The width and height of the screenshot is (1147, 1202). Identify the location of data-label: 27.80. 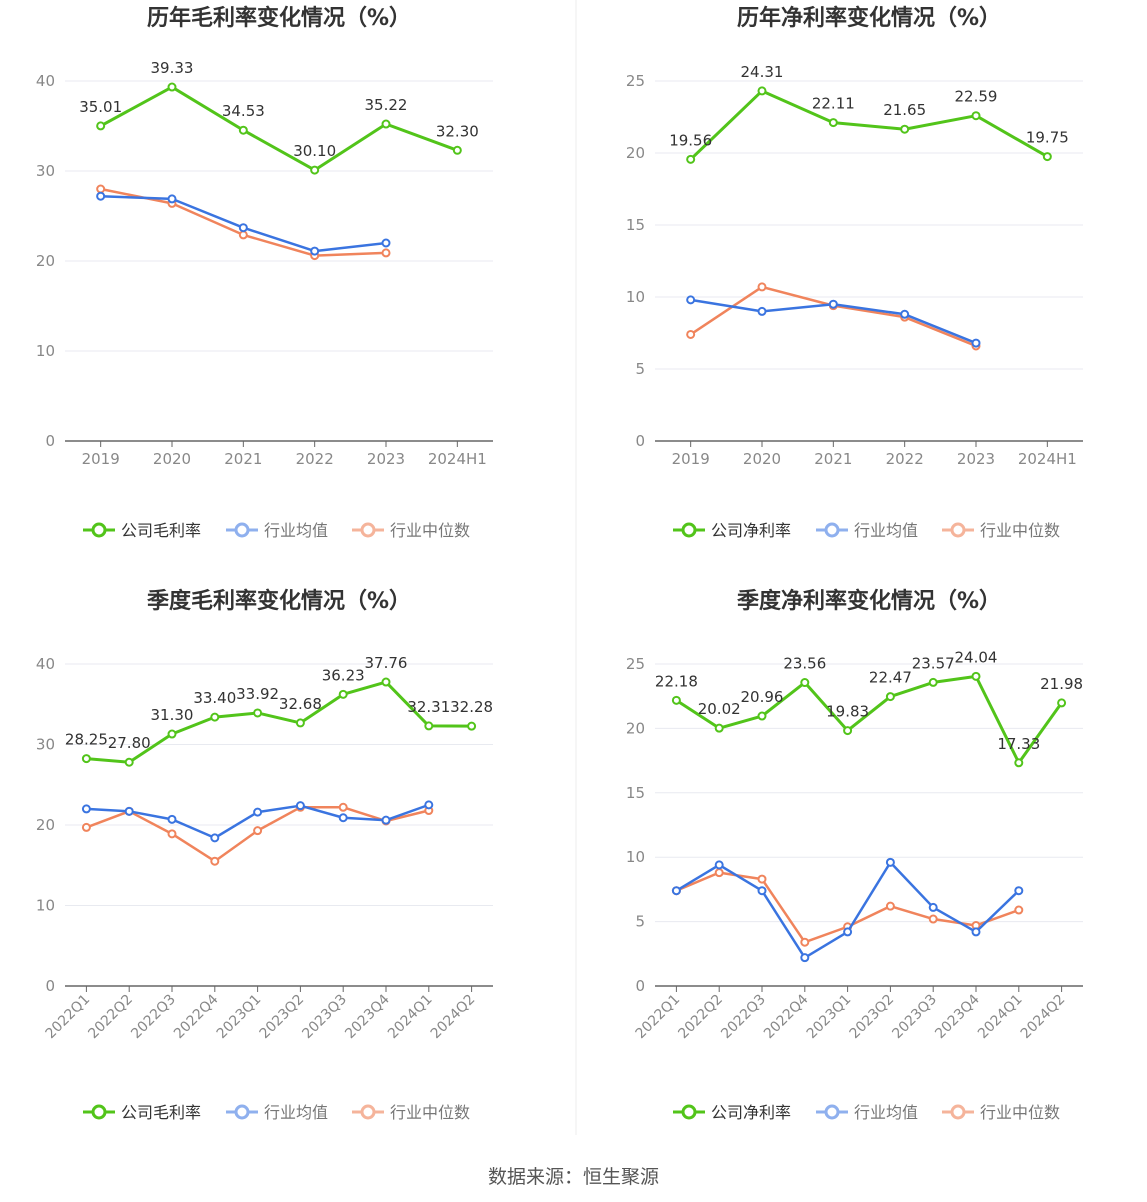
(129, 743).